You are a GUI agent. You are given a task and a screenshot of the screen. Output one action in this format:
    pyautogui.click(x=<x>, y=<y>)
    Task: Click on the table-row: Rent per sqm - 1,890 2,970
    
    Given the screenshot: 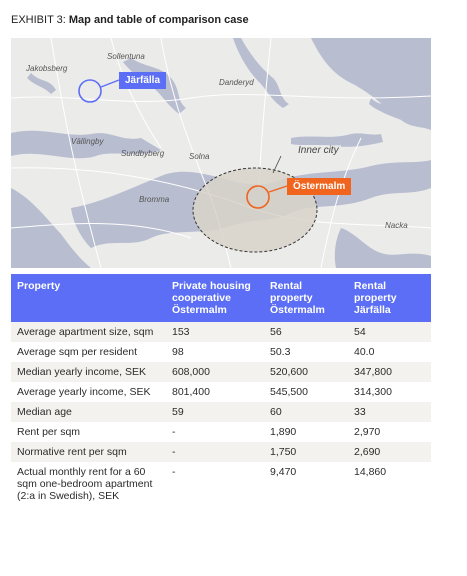 What is the action you would take?
    pyautogui.click(x=221, y=432)
    